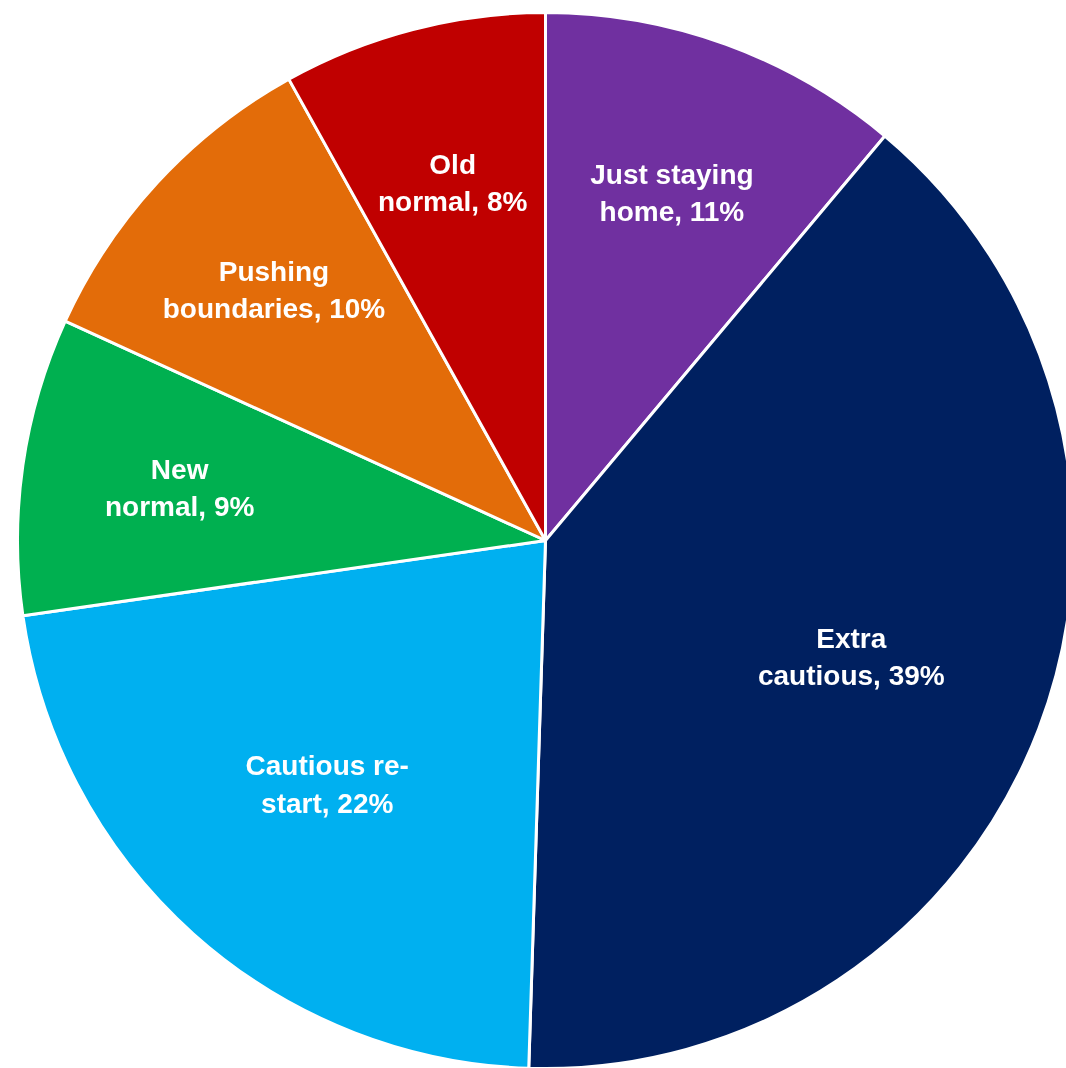 The width and height of the screenshot is (1066, 1068). Describe the element at coordinates (274, 289) in the screenshot. I see `slice-label: Pushing boundaries, 10%` at that location.